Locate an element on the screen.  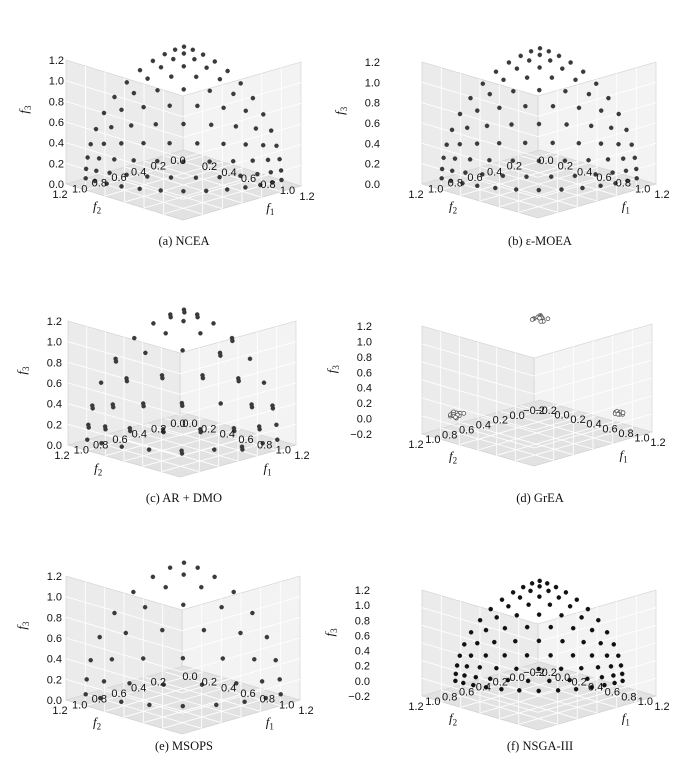
chart-a-caption: (a) NCEA is located at coordinates (184, 241).